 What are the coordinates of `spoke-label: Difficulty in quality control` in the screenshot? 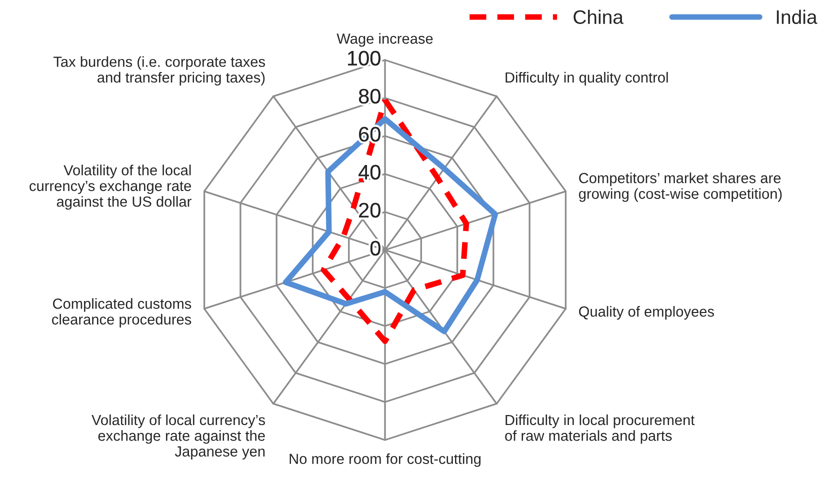 It's located at (587, 79).